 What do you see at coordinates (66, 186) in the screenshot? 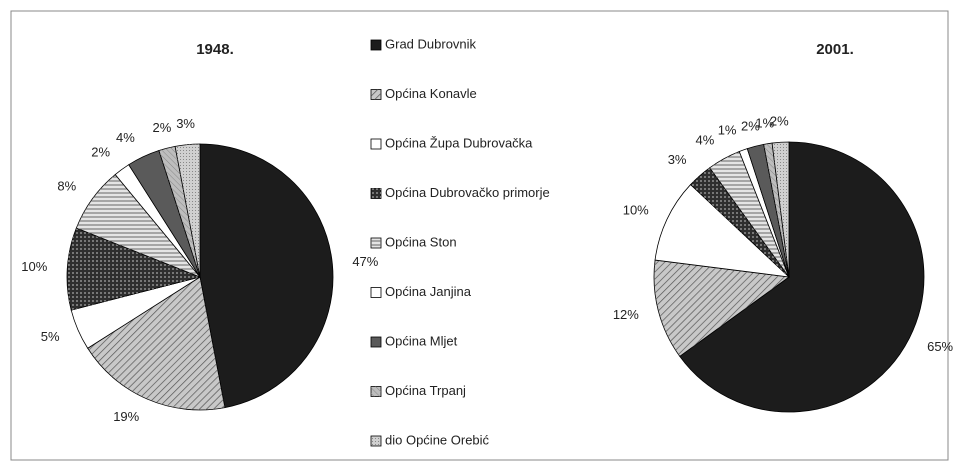
I see `data-label: 8%` at bounding box center [66, 186].